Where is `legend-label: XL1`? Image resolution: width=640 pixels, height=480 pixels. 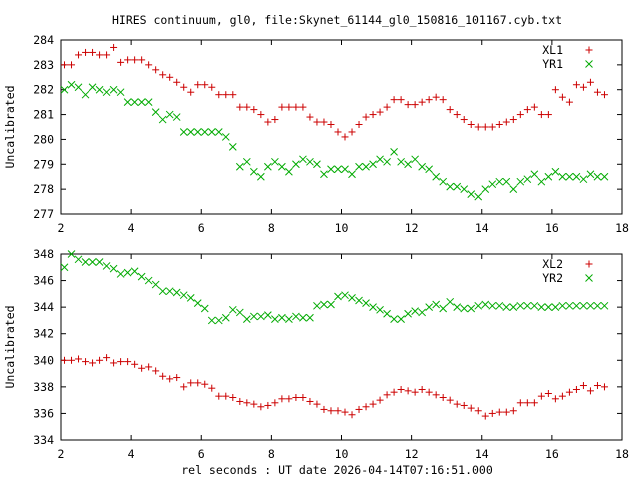 legend-label: XL1 is located at coordinates (552, 50).